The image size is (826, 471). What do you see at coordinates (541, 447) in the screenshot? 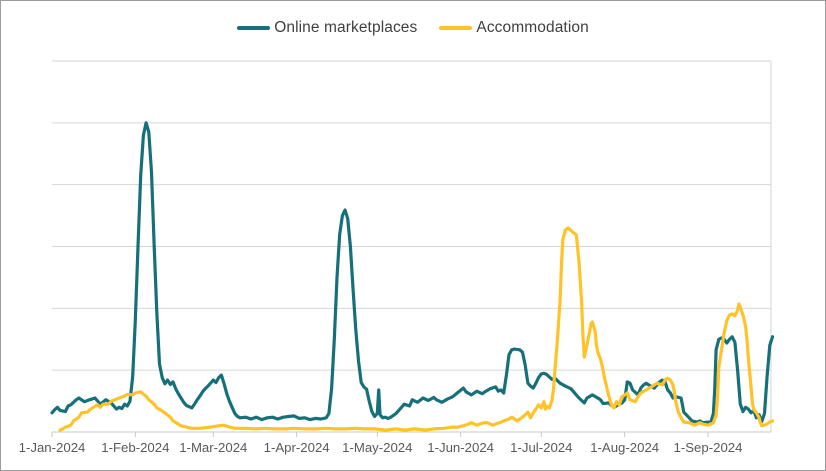
I see `x-axis-label: 1-Jul-2024` at bounding box center [541, 447].